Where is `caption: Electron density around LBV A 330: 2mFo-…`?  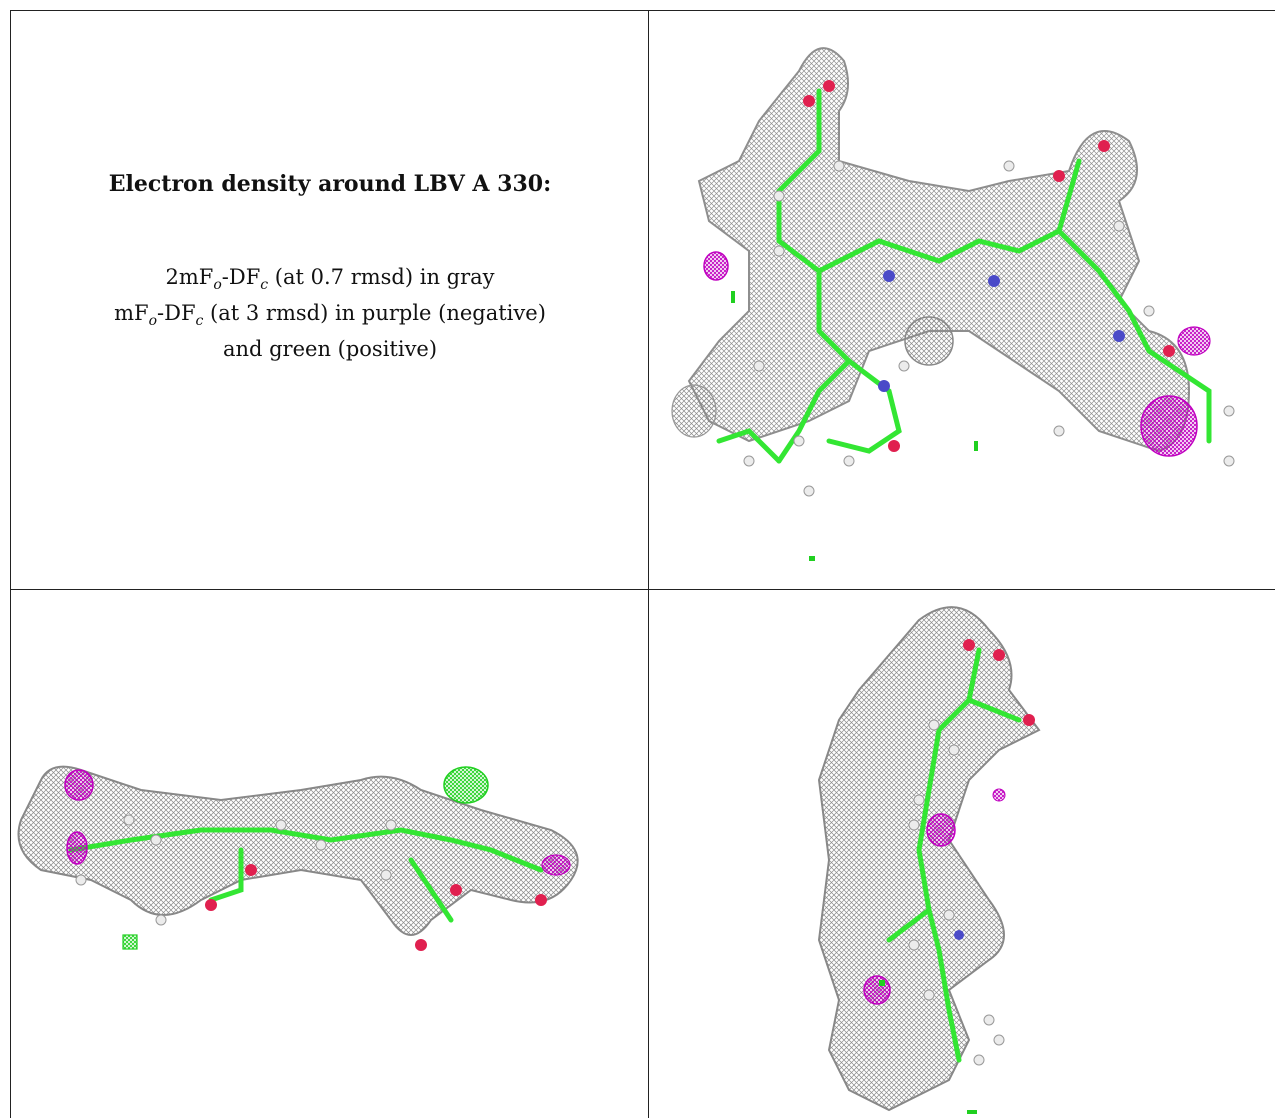 caption: Electron density around LBV A 330: 2mFo-… is located at coordinates (329, 267).